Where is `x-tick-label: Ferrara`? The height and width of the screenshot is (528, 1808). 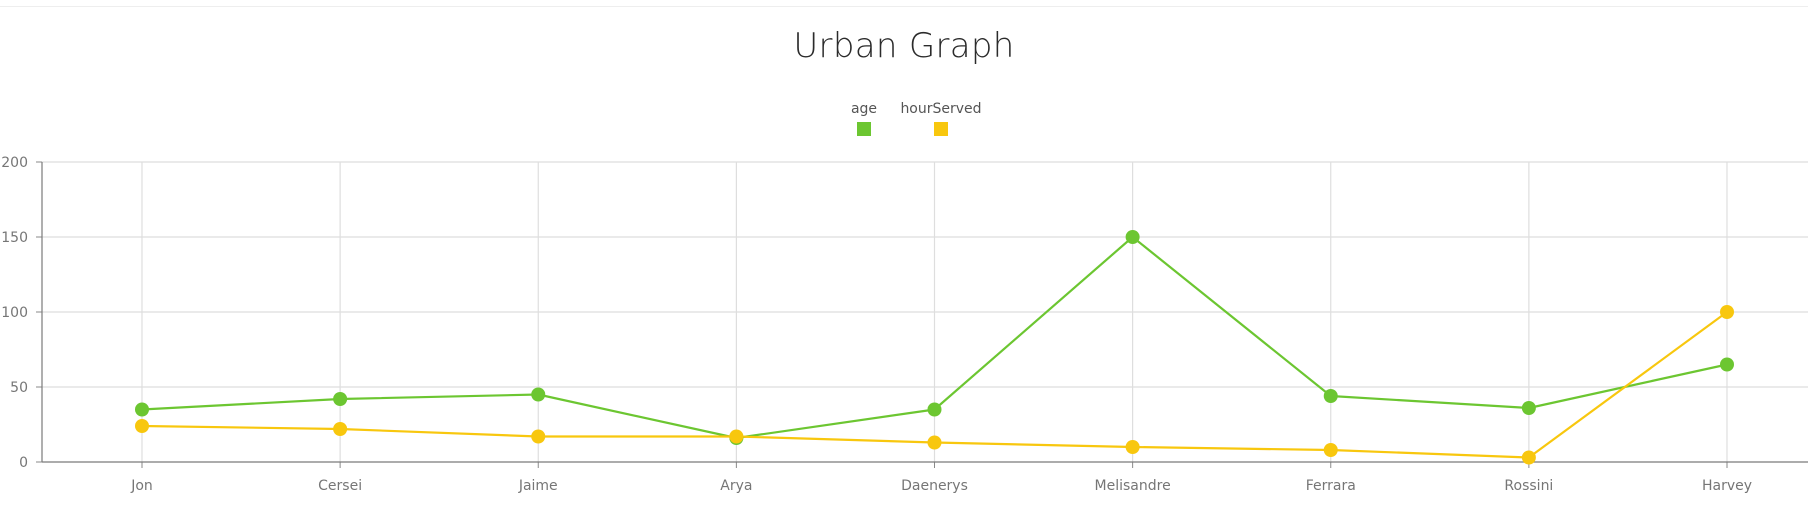
x-tick-label: Ferrara is located at coordinates (1331, 486).